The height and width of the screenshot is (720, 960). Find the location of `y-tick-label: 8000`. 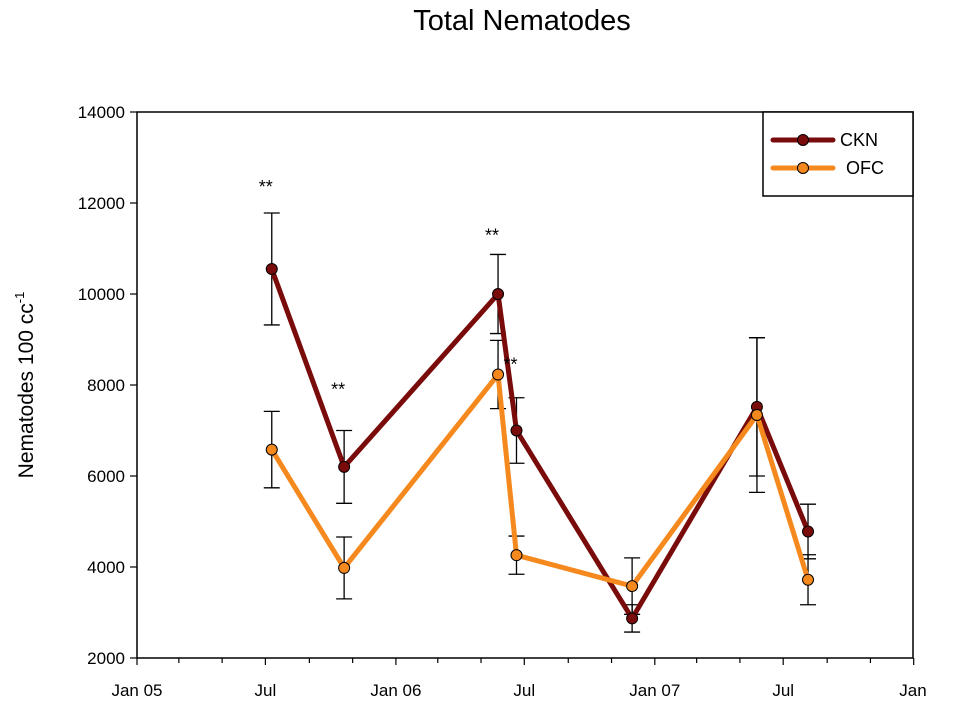

y-tick-label: 8000 is located at coordinates (106, 385).